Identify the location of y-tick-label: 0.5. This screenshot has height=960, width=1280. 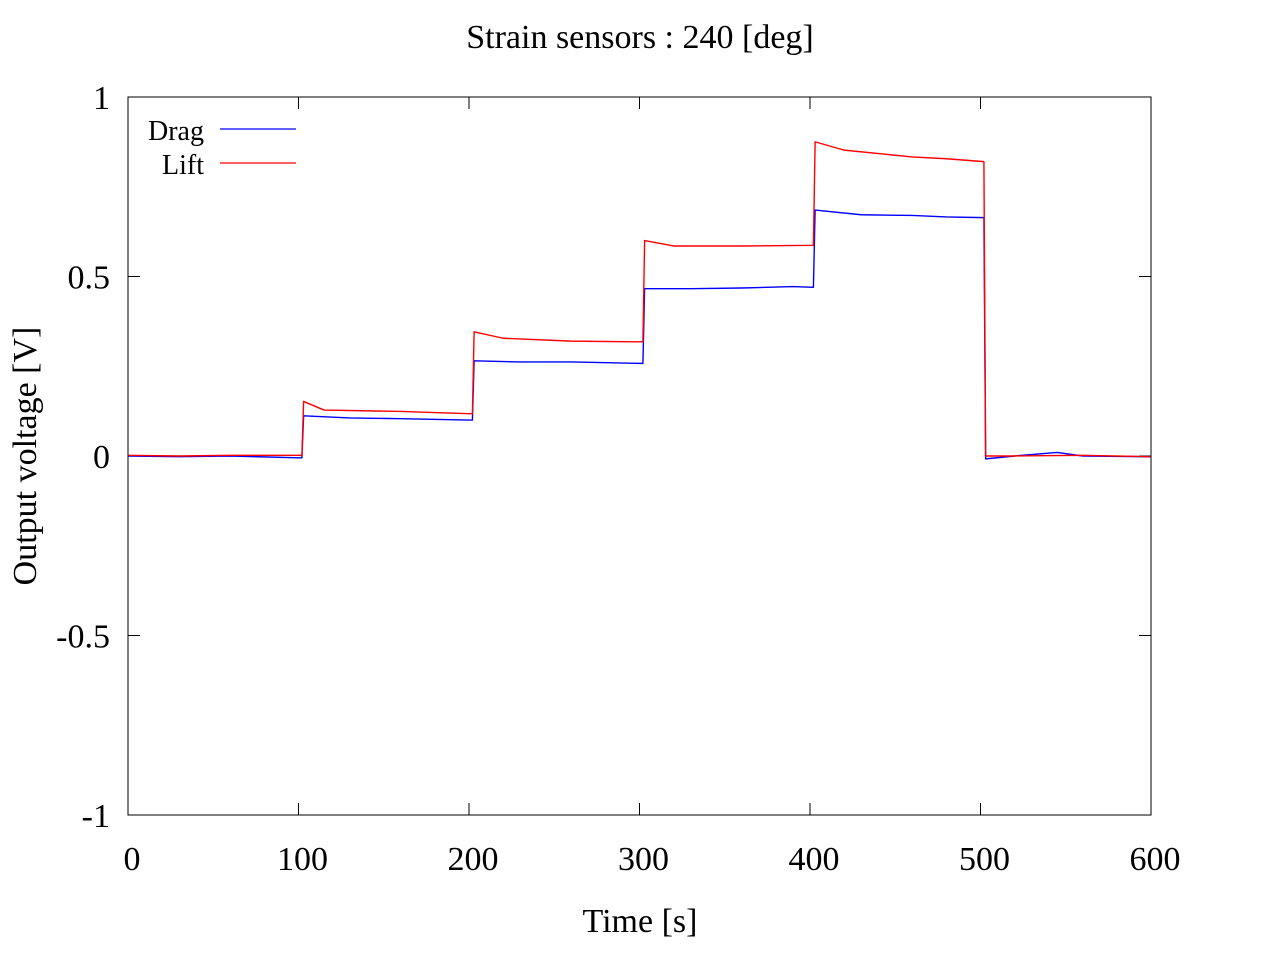
(89, 278).